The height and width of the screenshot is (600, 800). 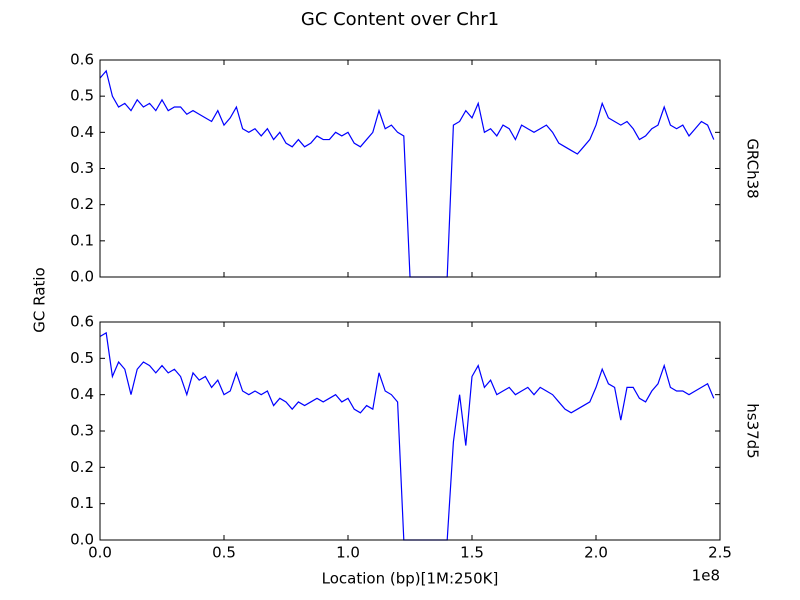 What do you see at coordinates (706, 576) in the screenshot?
I see `x-offset-label: 1e8` at bounding box center [706, 576].